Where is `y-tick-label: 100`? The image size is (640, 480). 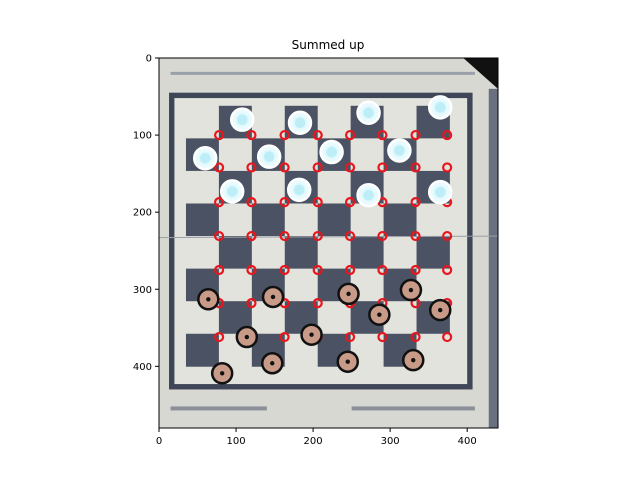
y-tick-label: 100 is located at coordinates (142, 136).